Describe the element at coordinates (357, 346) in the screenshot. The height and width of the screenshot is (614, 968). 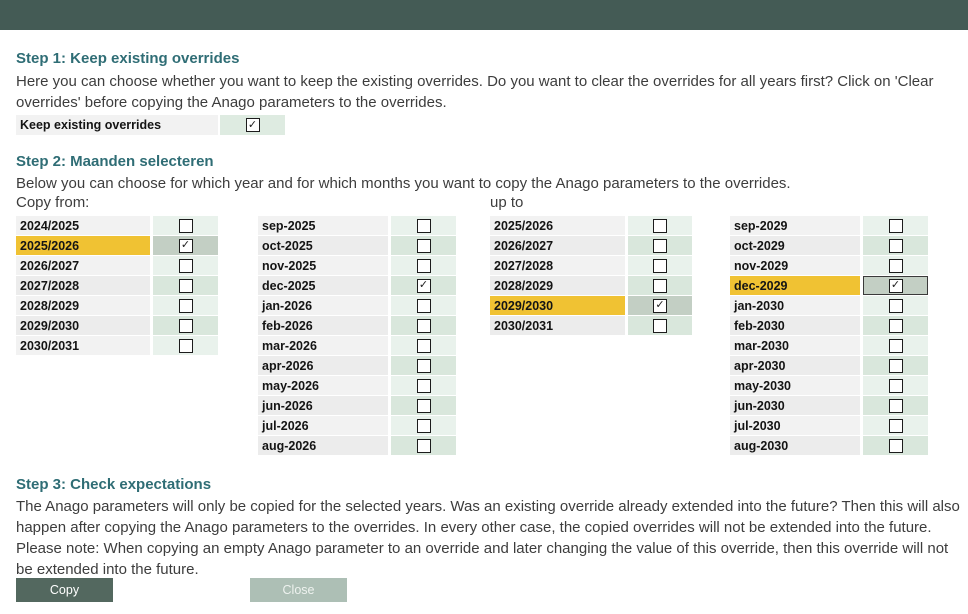
I see `table-row: mar-2026` at that location.